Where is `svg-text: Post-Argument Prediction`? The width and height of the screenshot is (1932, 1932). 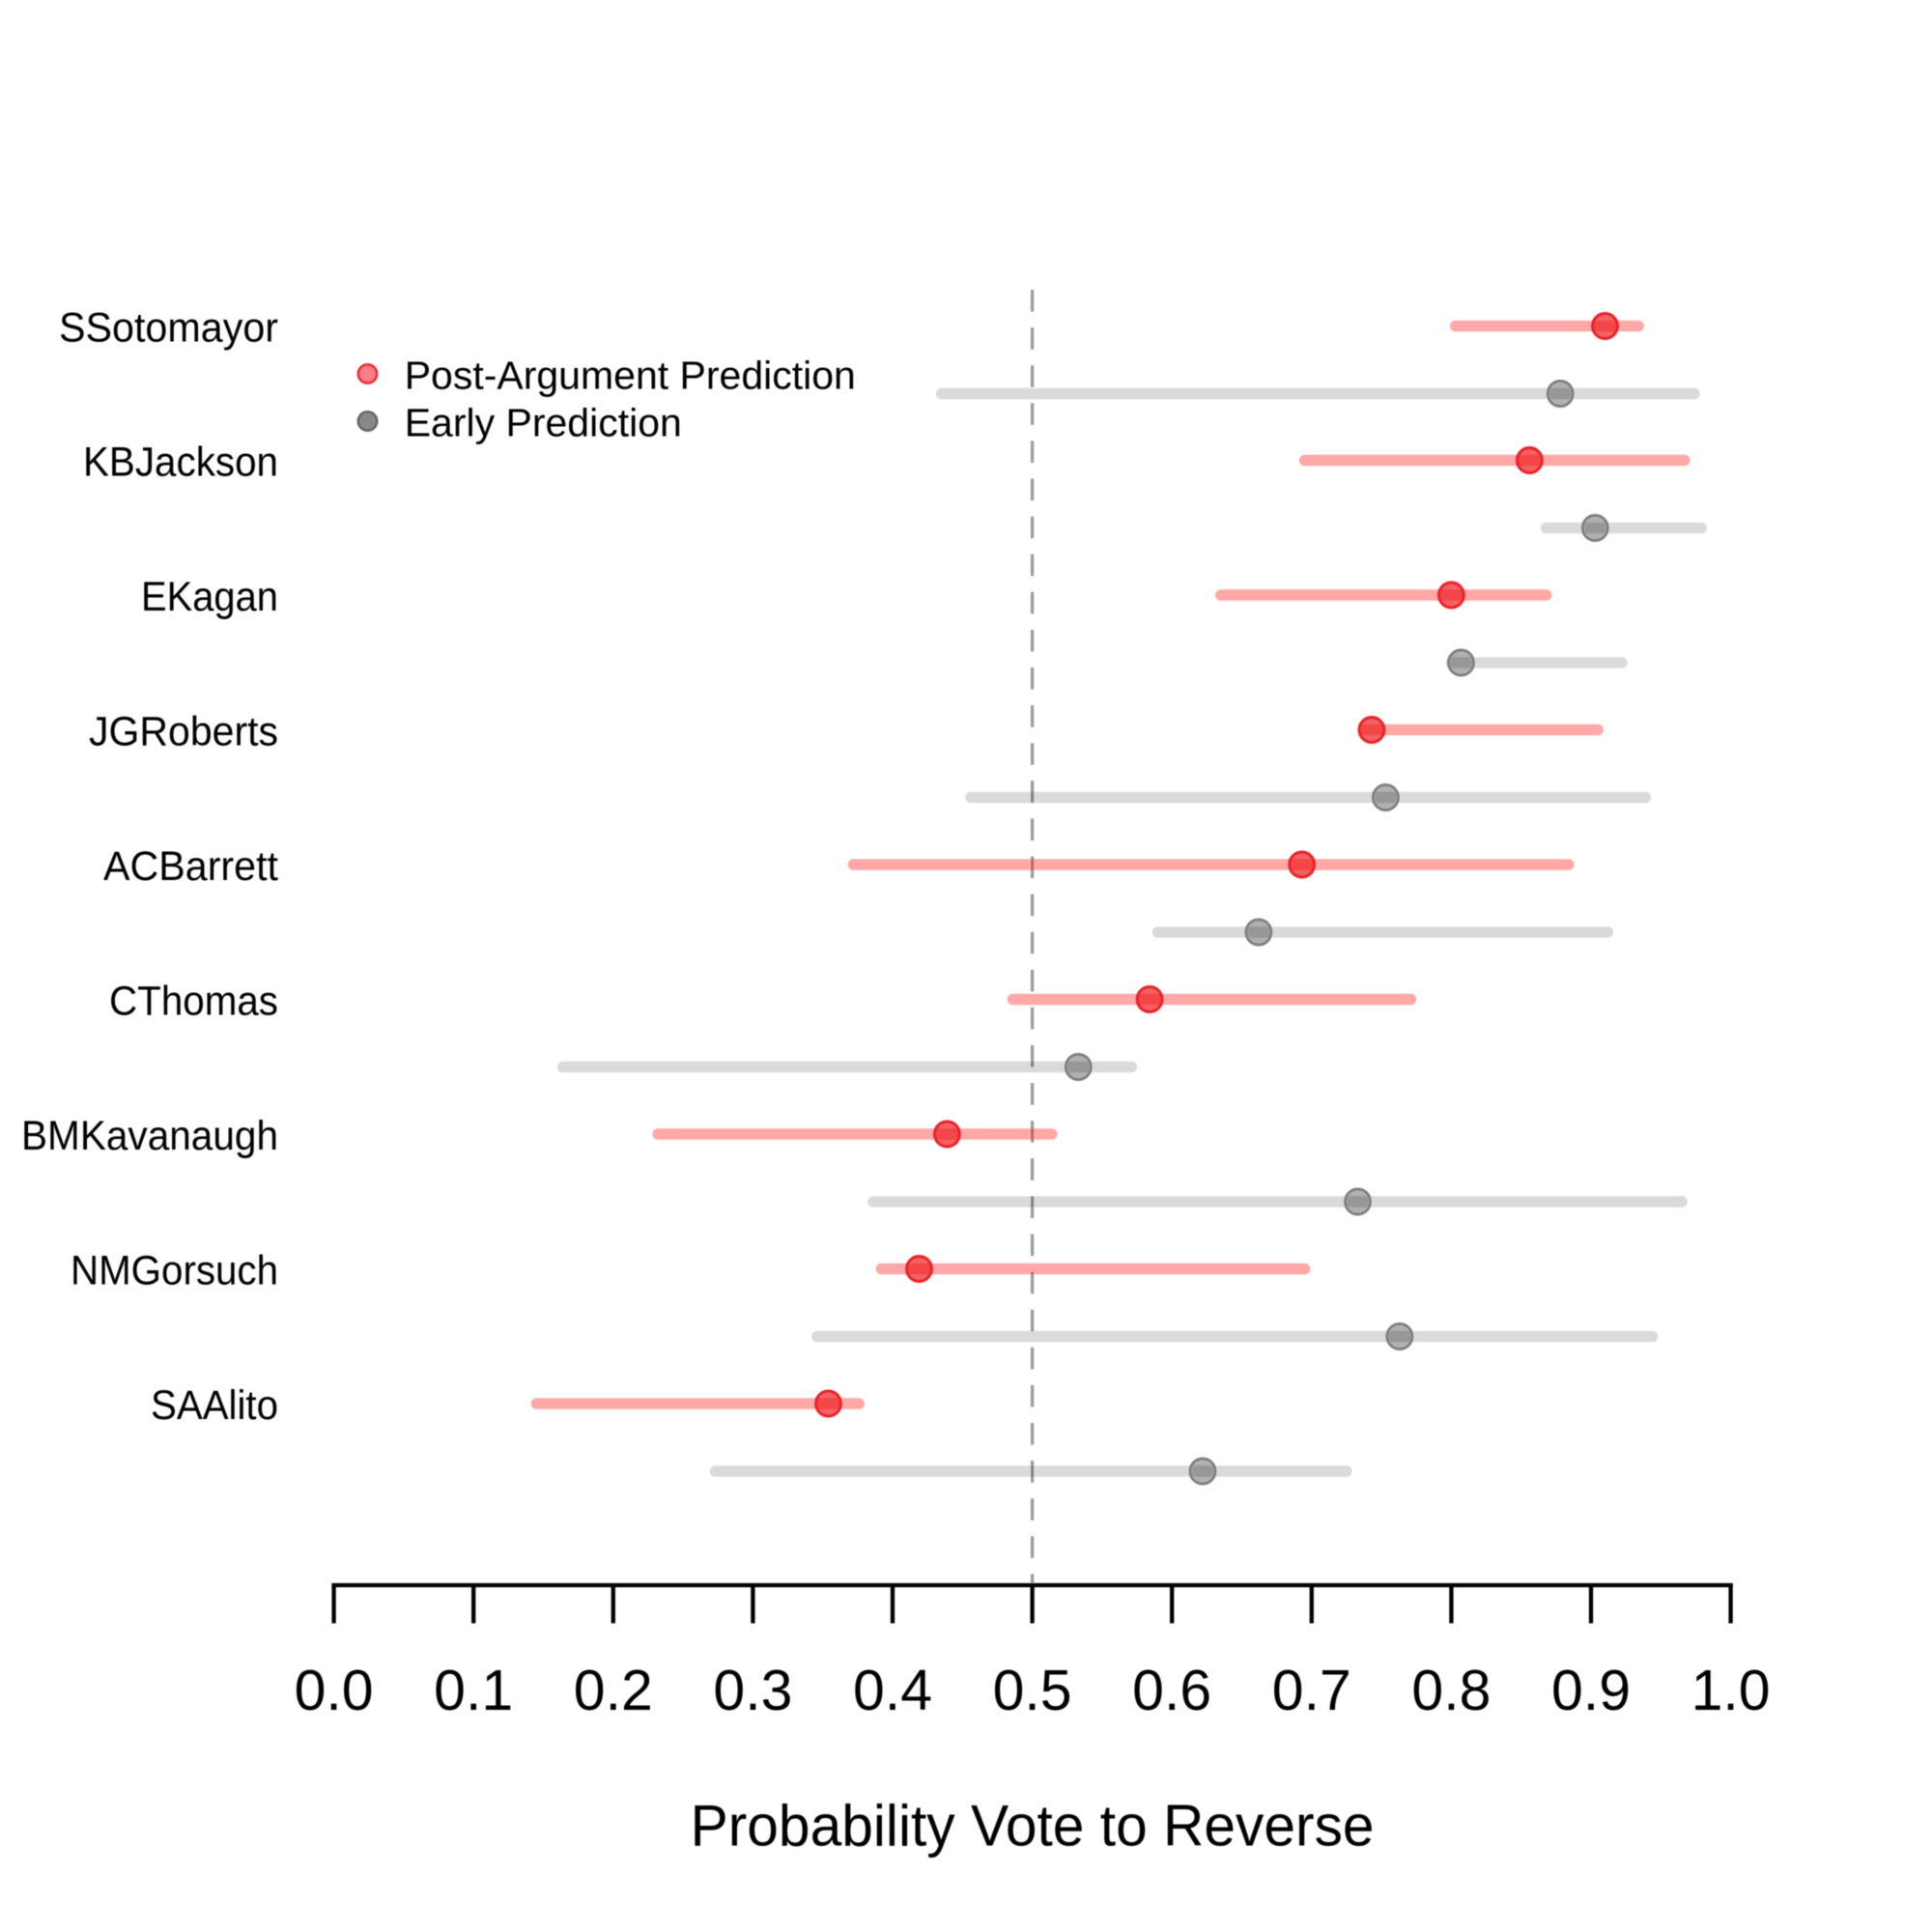
svg-text: Post-Argument Prediction is located at coordinates (630, 375).